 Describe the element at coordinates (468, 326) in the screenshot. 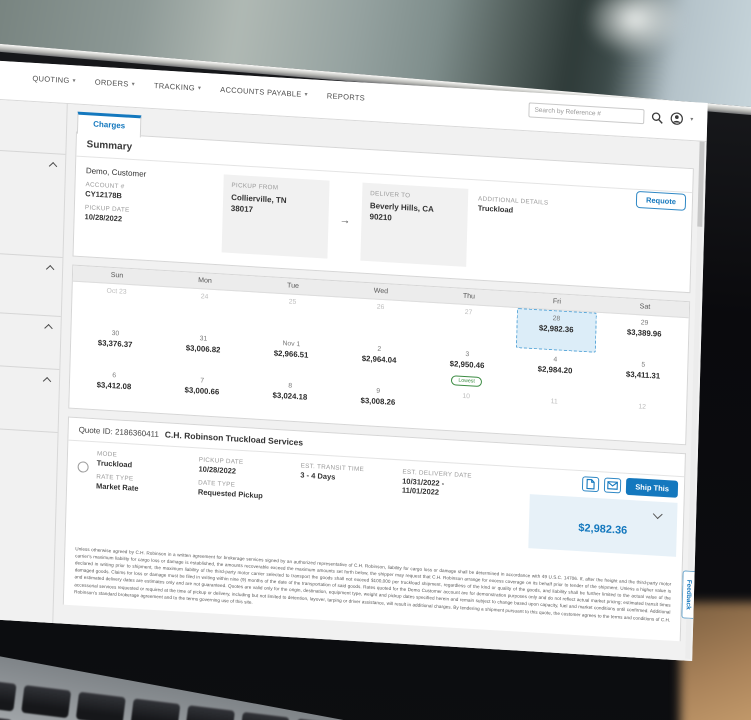

I see `calendar-day: 27` at that location.